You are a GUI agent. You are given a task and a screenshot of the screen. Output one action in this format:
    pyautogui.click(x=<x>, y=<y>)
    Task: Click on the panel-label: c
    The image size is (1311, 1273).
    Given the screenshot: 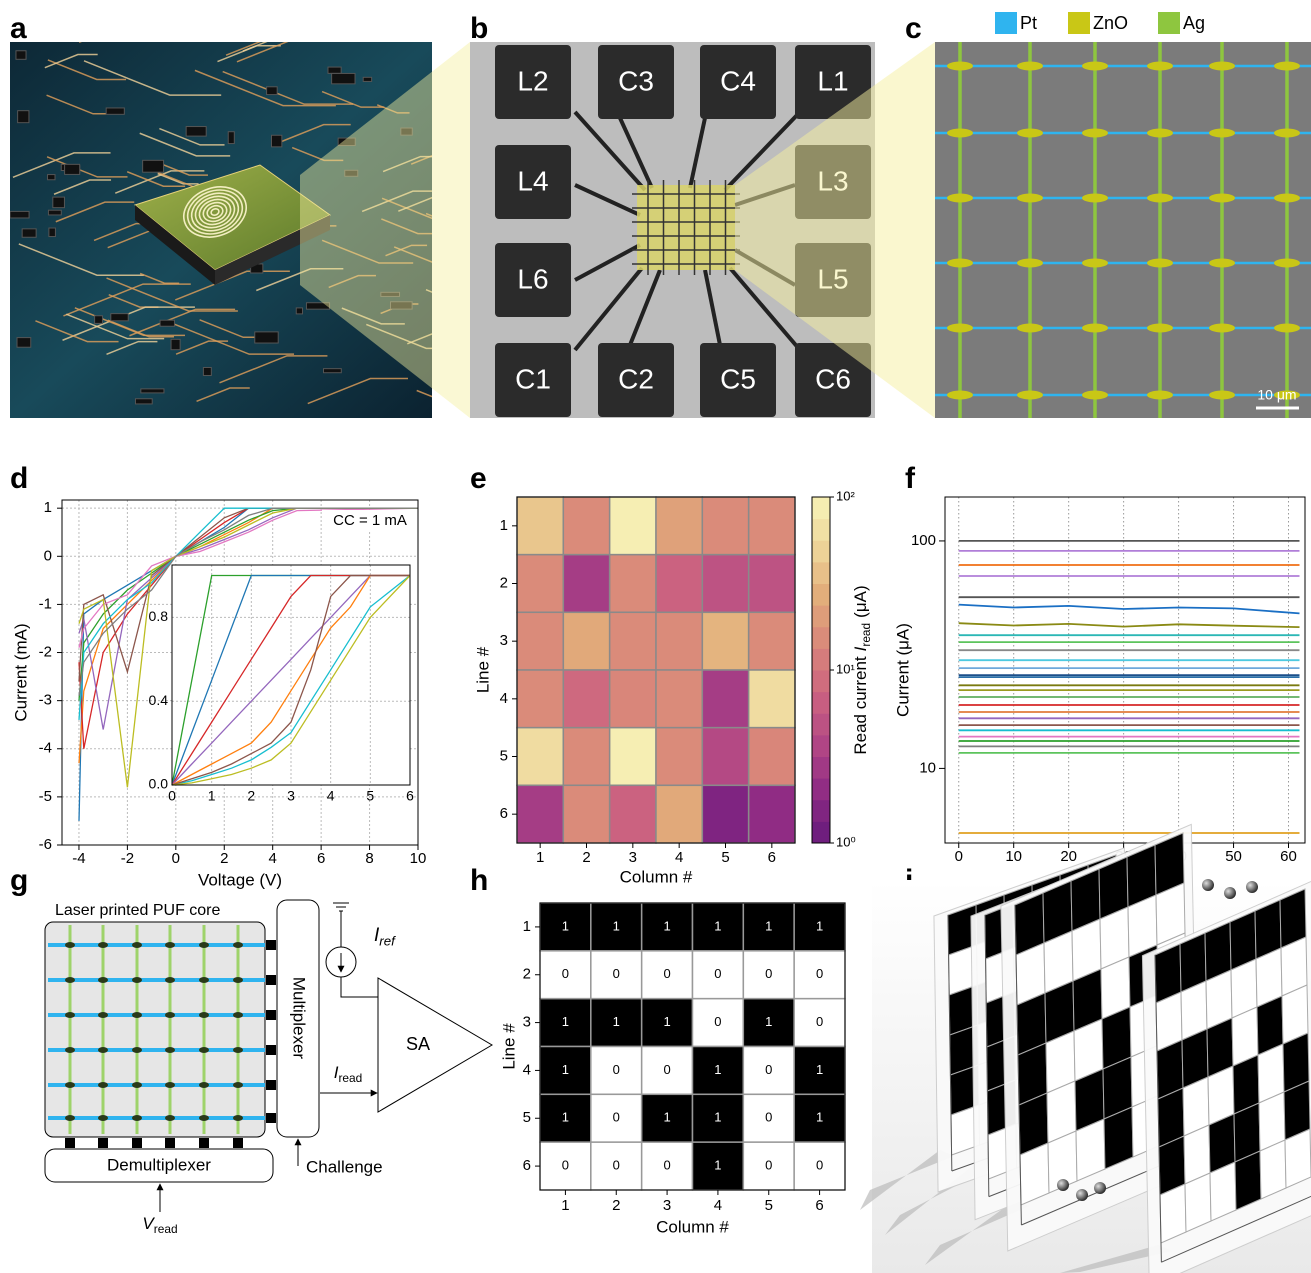 What is the action you would take?
    pyautogui.click(x=913, y=28)
    